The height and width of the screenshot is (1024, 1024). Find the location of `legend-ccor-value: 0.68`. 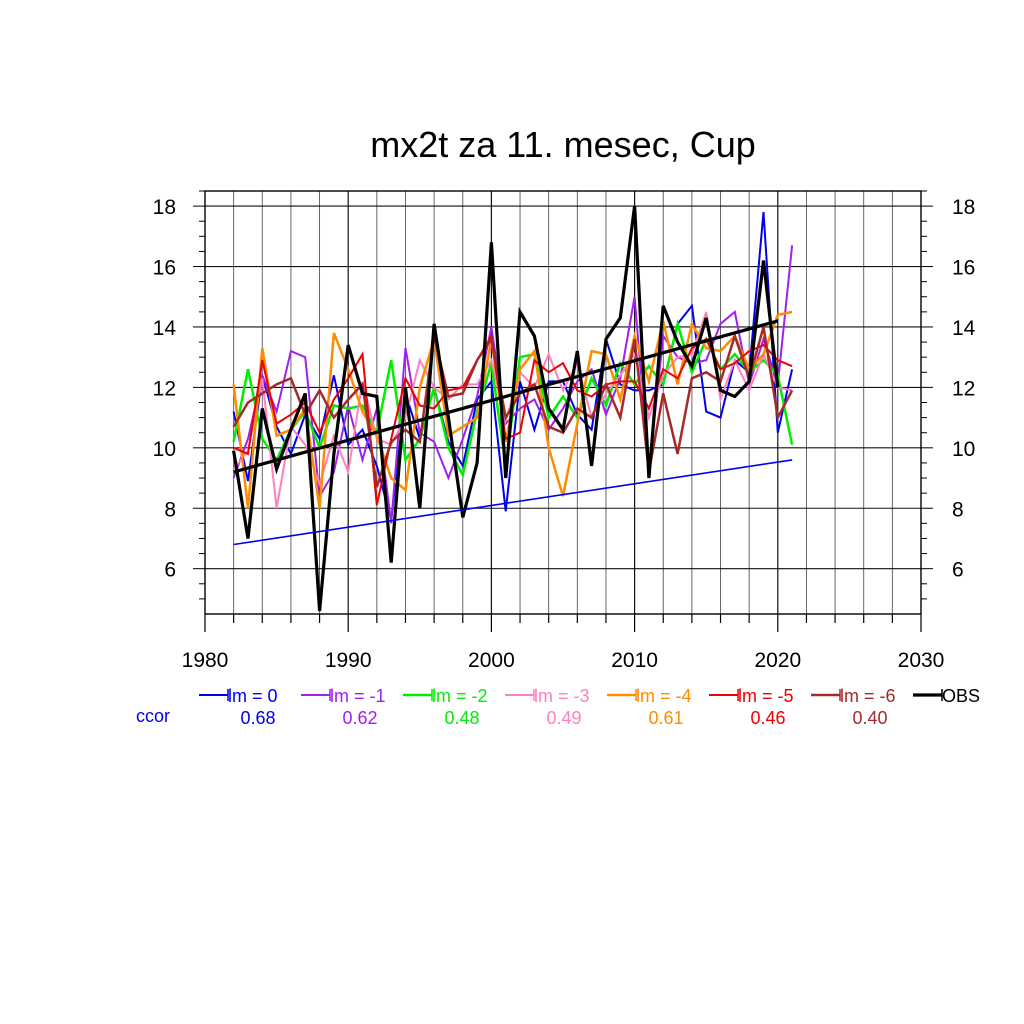

legend-ccor-value: 0.68 is located at coordinates (257, 718).